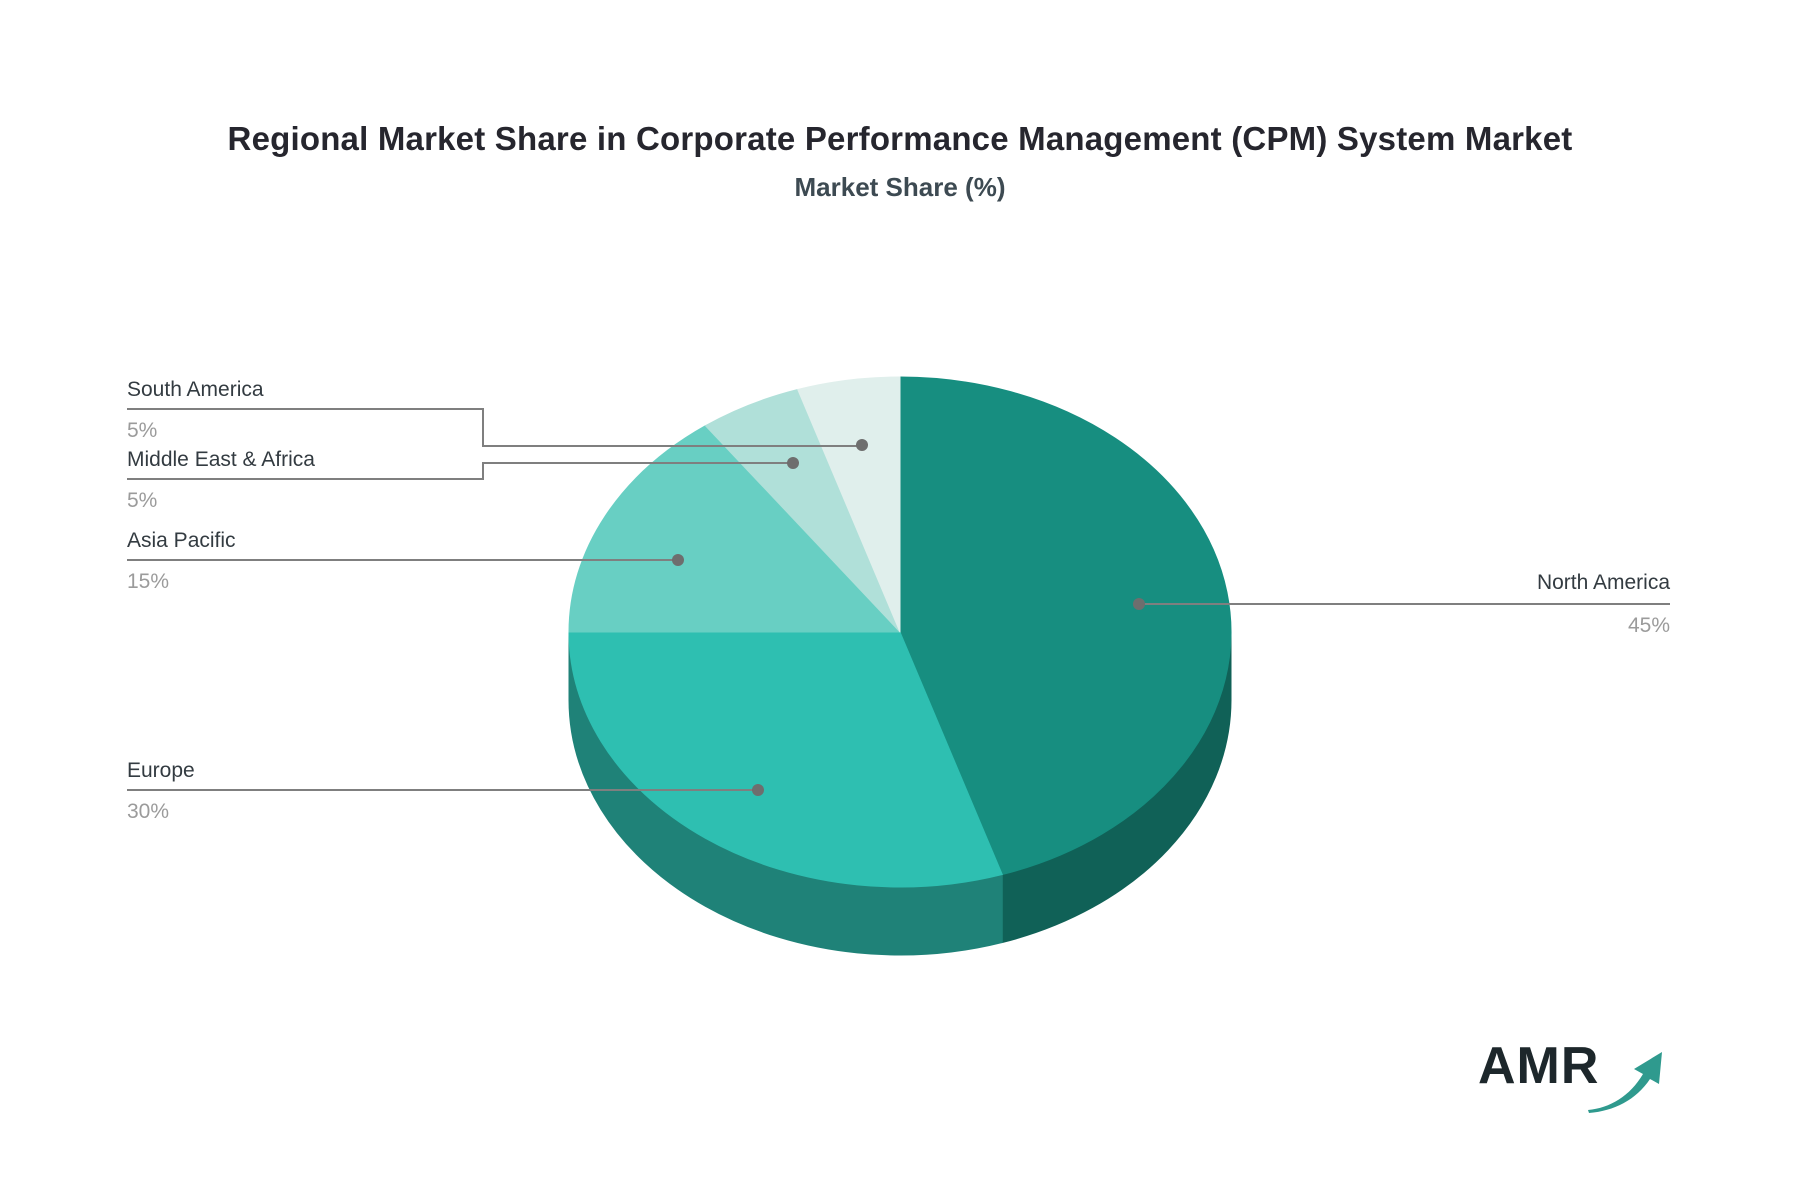  What do you see at coordinates (1539, 1066) in the screenshot?
I see `amr-logo-text: AMR` at bounding box center [1539, 1066].